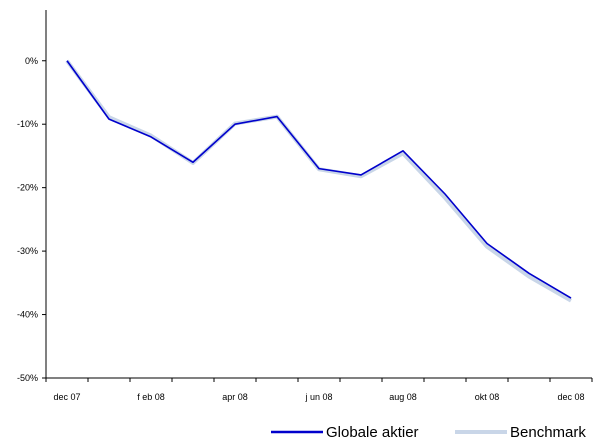 This screenshot has height=441, width=609. What do you see at coordinates (428, 432) in the screenshot?
I see `legend: Globale aktier Benchmark` at bounding box center [428, 432].